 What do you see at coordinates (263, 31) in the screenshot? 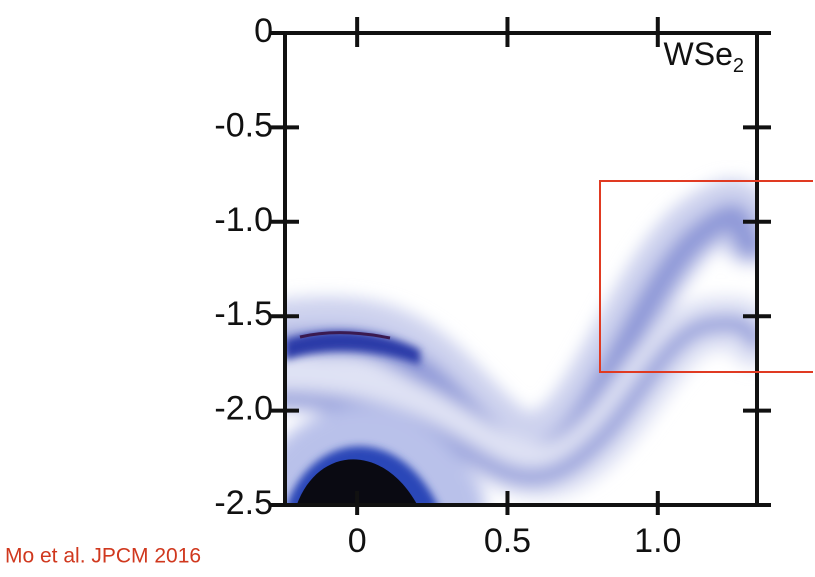
I see `y-tick-label: 0` at bounding box center [263, 31].